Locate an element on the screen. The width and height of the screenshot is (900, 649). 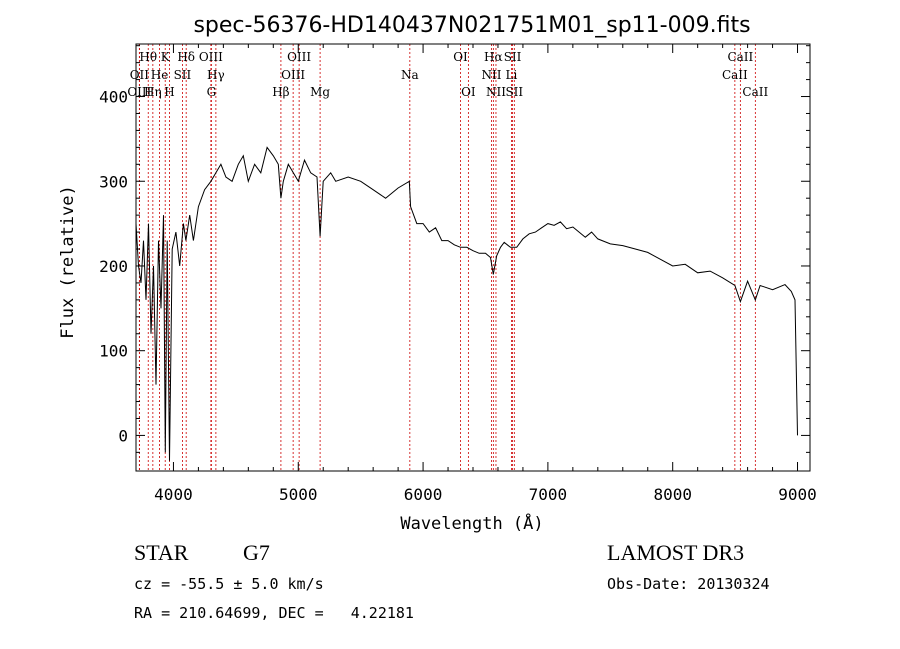
line-label: H is located at coordinates (169, 92).